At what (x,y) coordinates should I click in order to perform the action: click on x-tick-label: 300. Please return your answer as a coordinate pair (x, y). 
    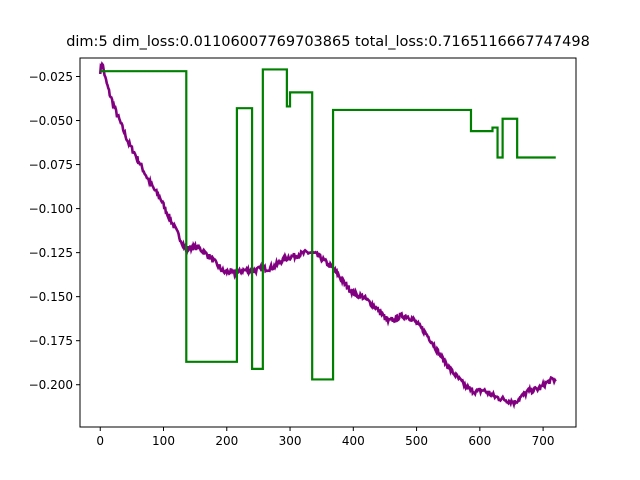
    Looking at the image, I should click on (290, 441).